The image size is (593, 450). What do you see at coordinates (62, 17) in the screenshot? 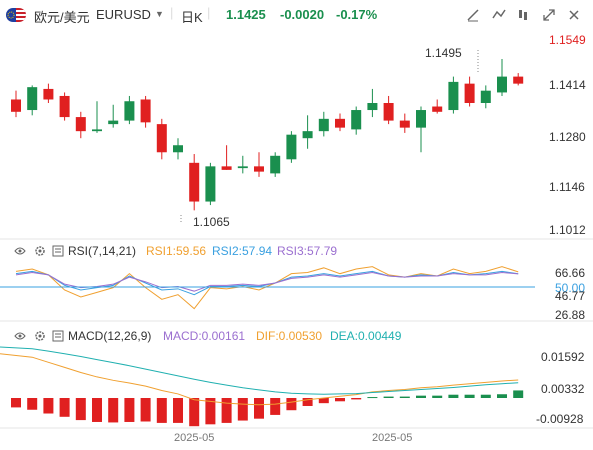
I see `pair-cn-label: 欧元/美元` at bounding box center [62, 17].